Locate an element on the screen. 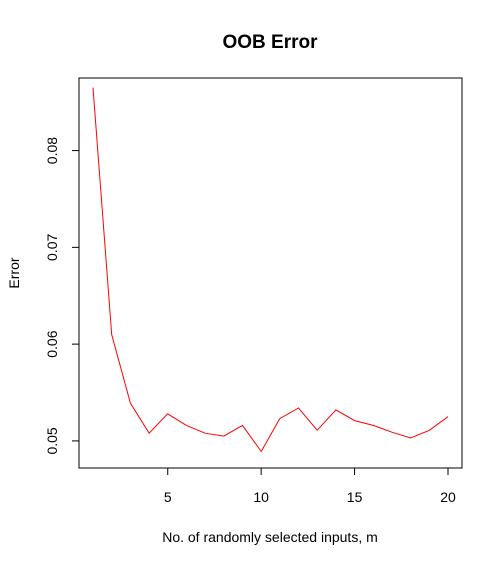 This screenshot has width=503, height=566. y-axis-title: Error is located at coordinates (14, 272).